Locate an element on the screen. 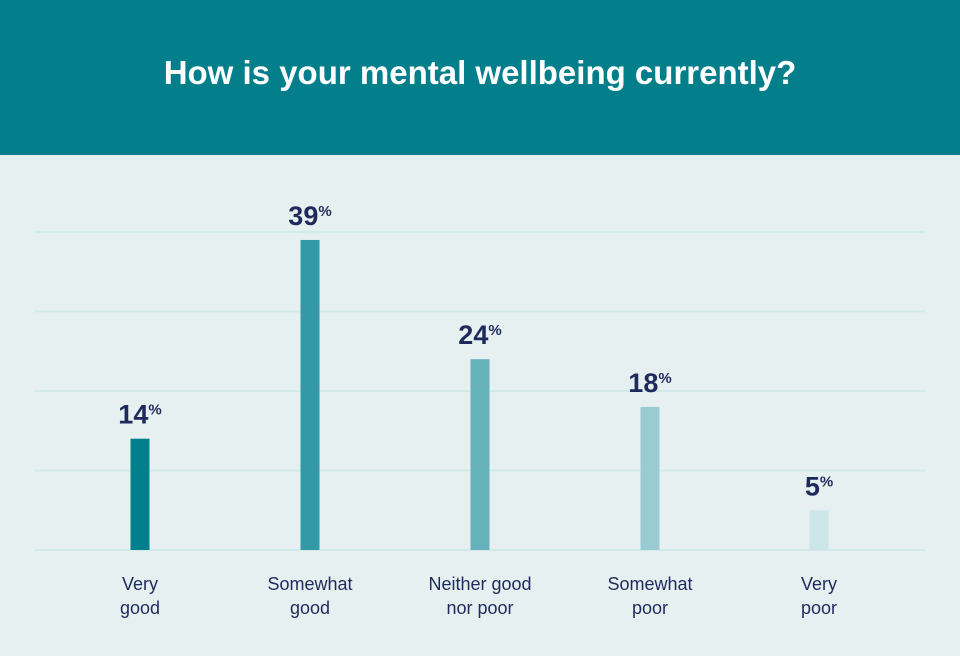 The height and width of the screenshot is (656, 960). value-label: 39% is located at coordinates (309, 216).